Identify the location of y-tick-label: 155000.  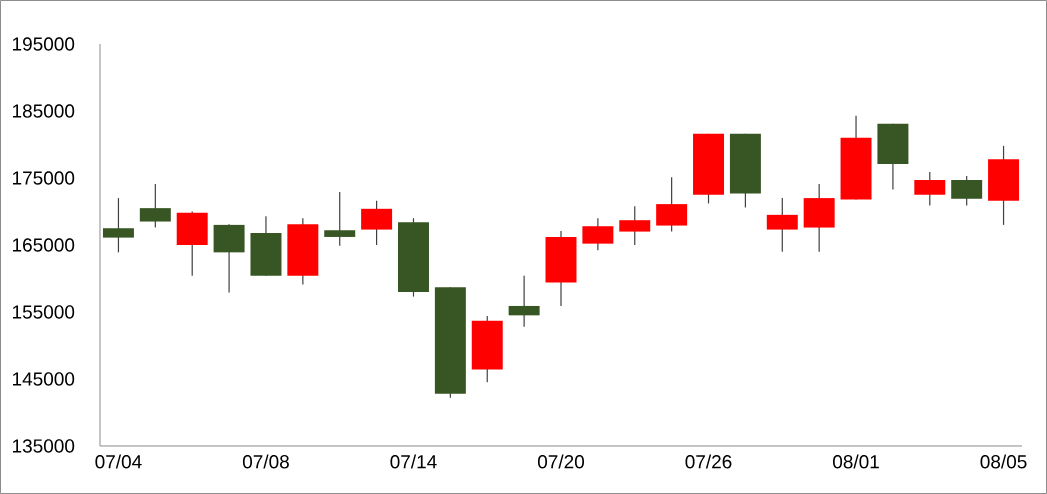
(43, 312).